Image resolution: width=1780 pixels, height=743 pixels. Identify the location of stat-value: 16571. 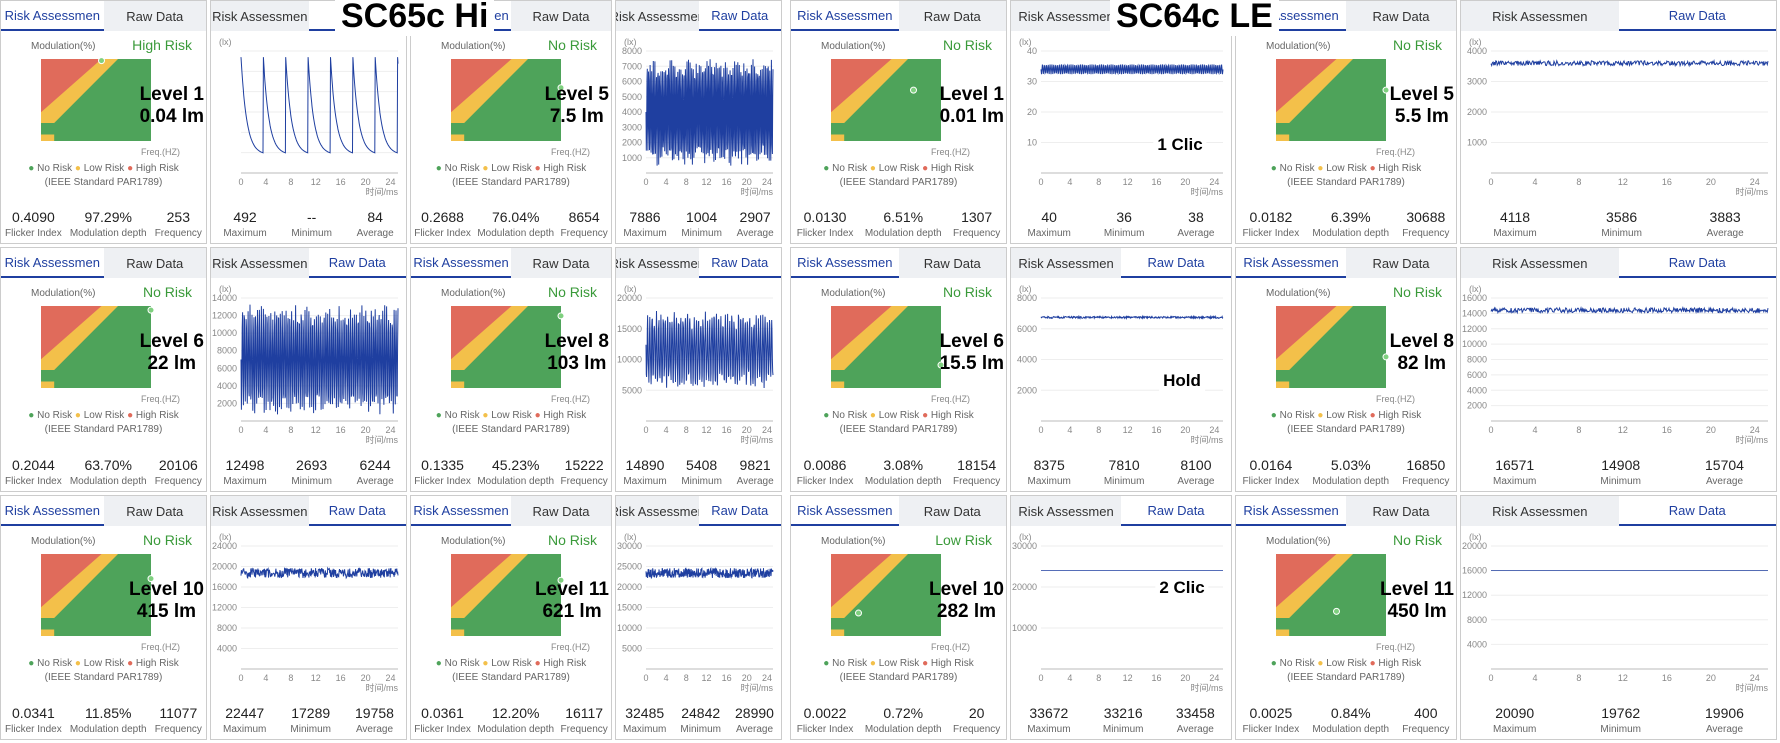
(1515, 465).